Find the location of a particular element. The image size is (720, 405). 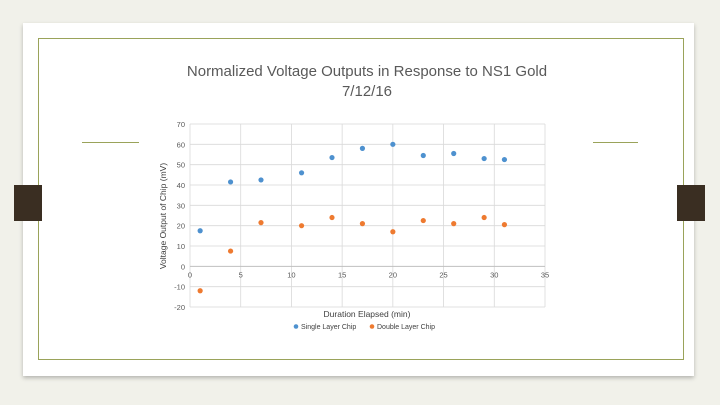

y-axis-label: Voltage Output of Chip (mV) is located at coordinates (163, 216).